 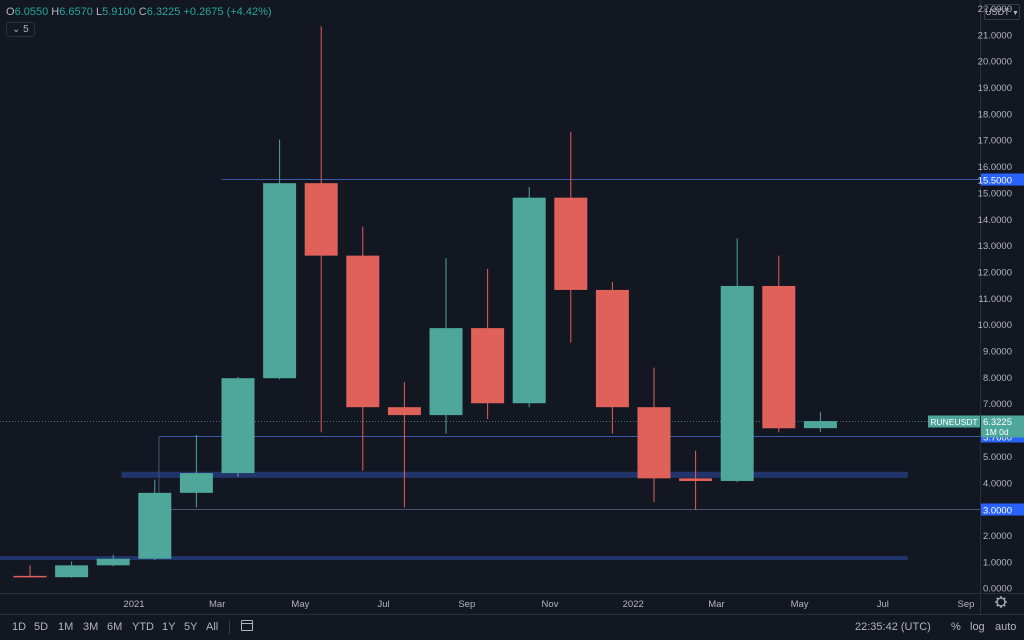 I want to click on x-tick-label: 2022, so click(x=633, y=604).